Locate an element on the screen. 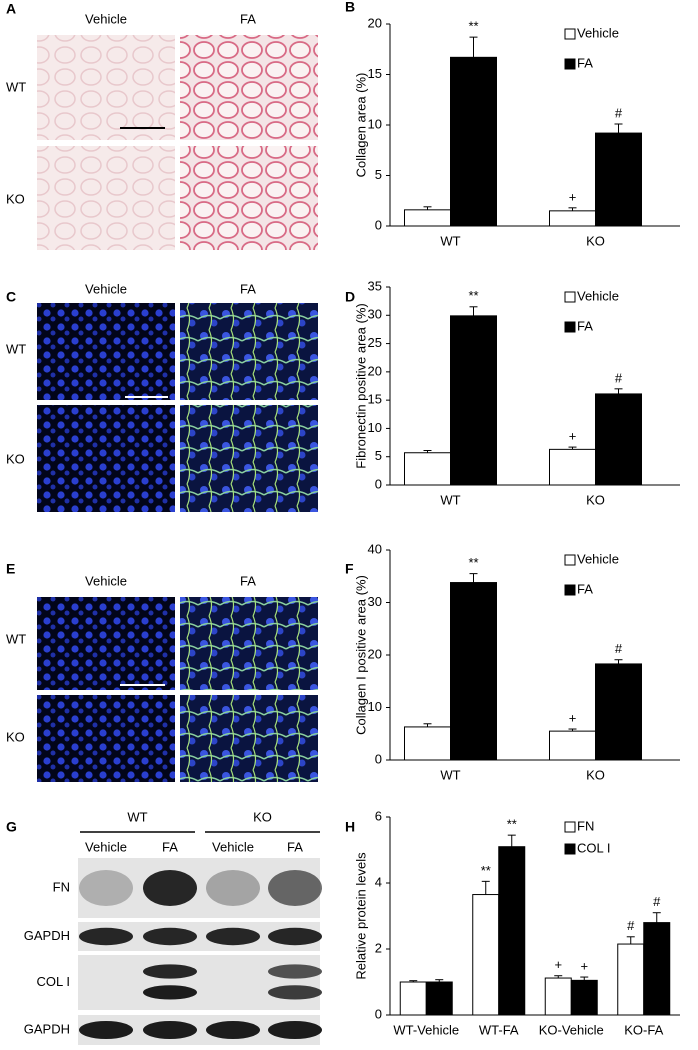  y-axis-label: Collagen I positive area (%) is located at coordinates (360, 655).